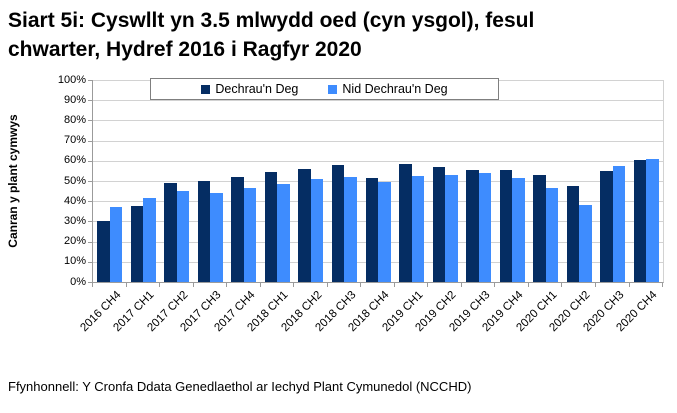 Image resolution: width=677 pixels, height=413 pixels. Describe the element at coordinates (573, 234) in the screenshot. I see `bar-Dechrau'n Deg-2020 CH2` at that location.